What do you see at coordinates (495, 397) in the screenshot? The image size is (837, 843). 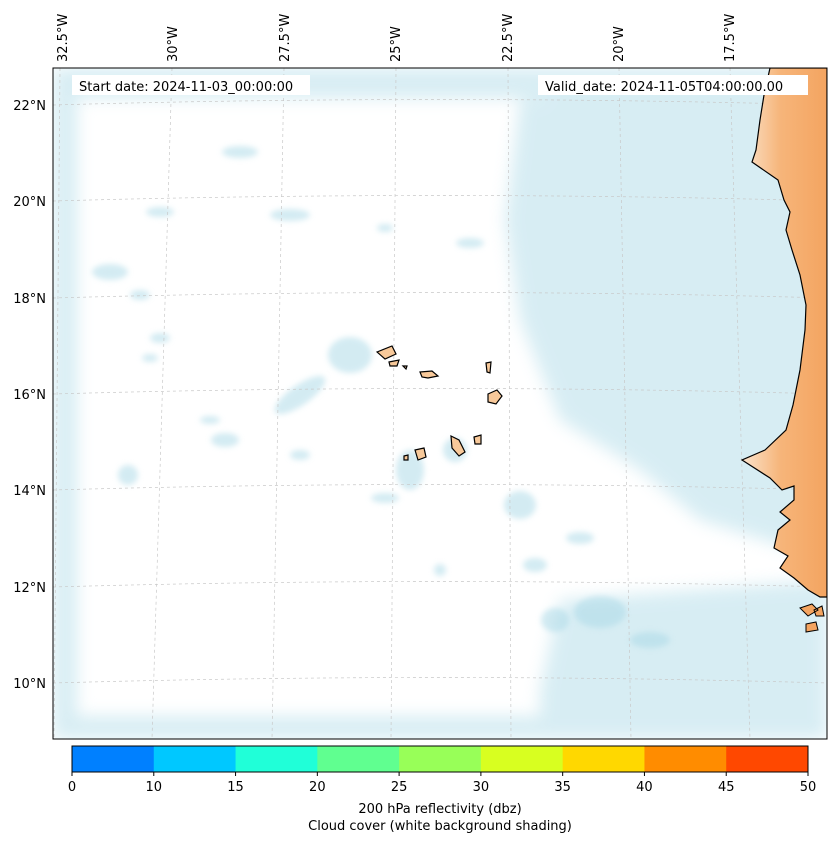 I see `island-boa-vista` at bounding box center [495, 397].